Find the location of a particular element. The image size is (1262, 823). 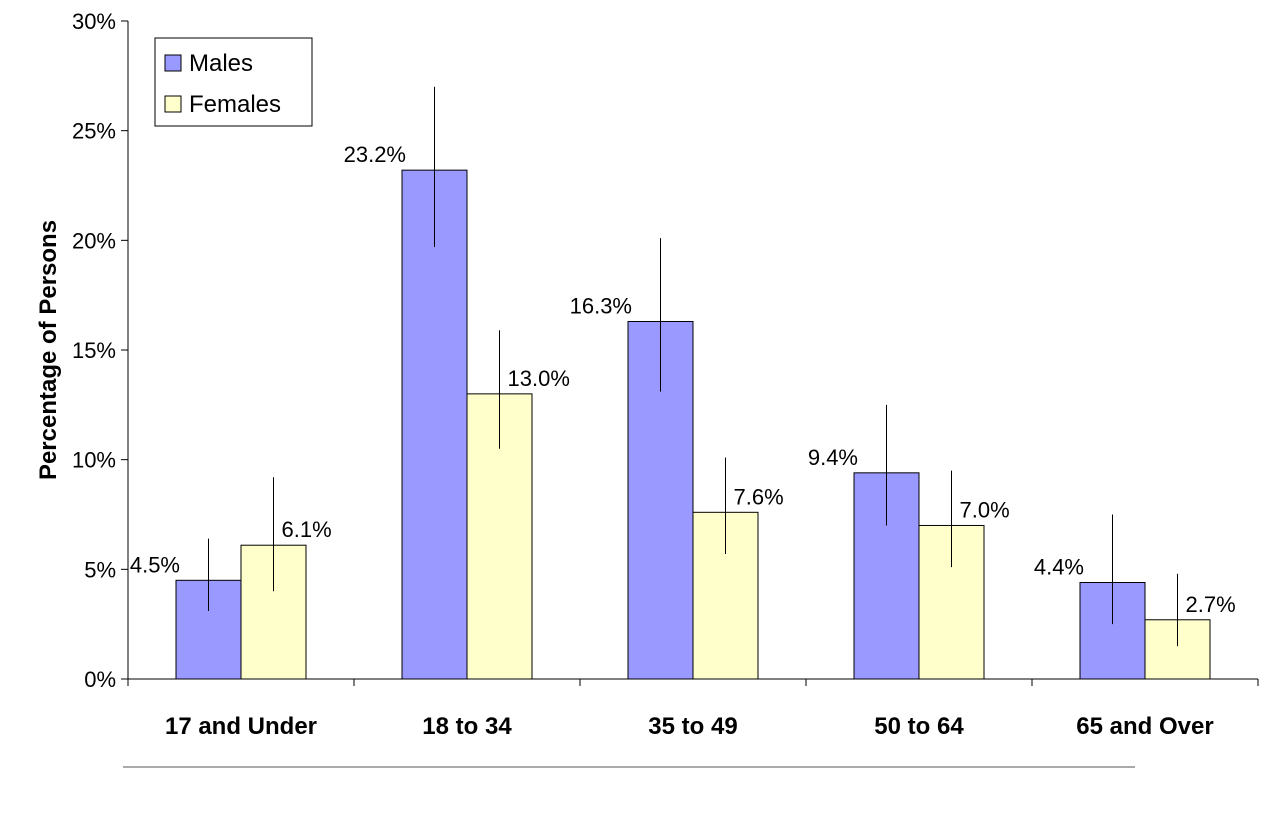

legend-swatch-males is located at coordinates (173, 63).